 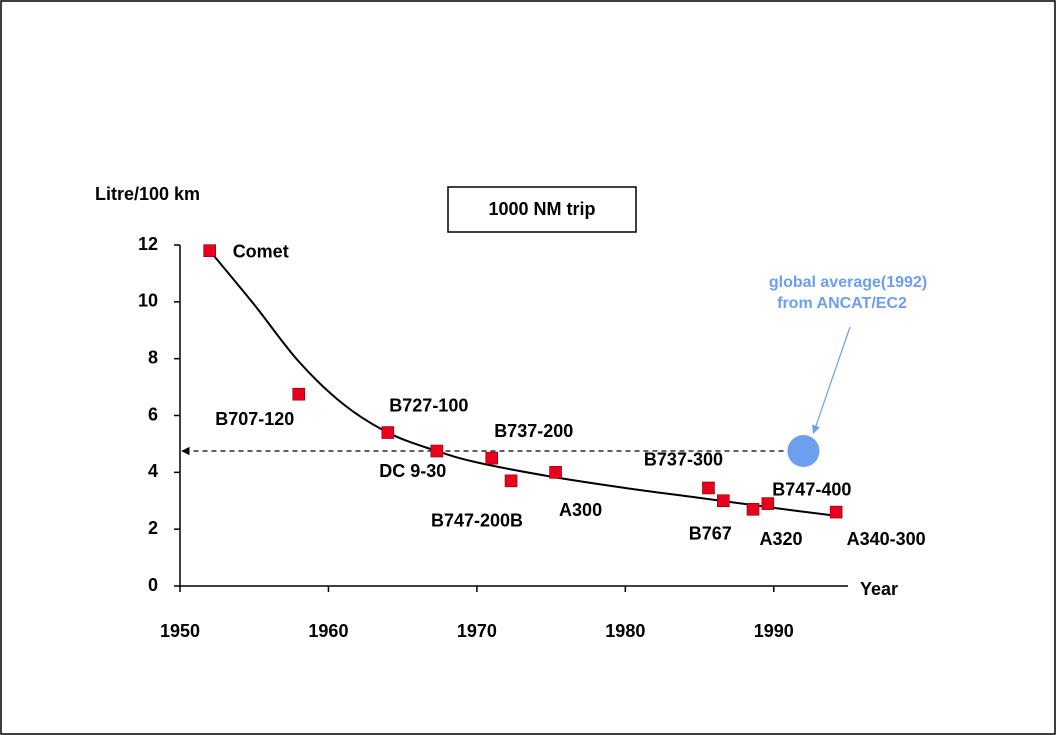 What do you see at coordinates (848, 282) in the screenshot?
I see `reference-label: global average(1992)` at bounding box center [848, 282].